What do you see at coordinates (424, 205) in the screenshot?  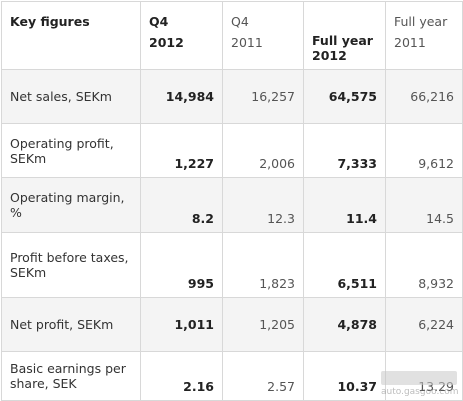 I see `cell-fy-2011: 14.5` at bounding box center [424, 205].